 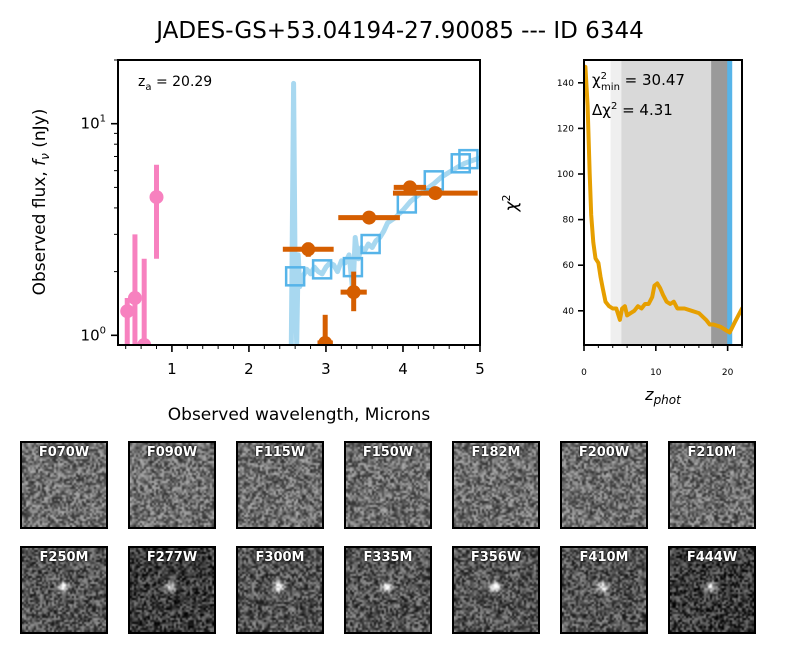 I want to click on chi2-y-ticks: 40 60 80 100 120 140, so click(x=570, y=198).